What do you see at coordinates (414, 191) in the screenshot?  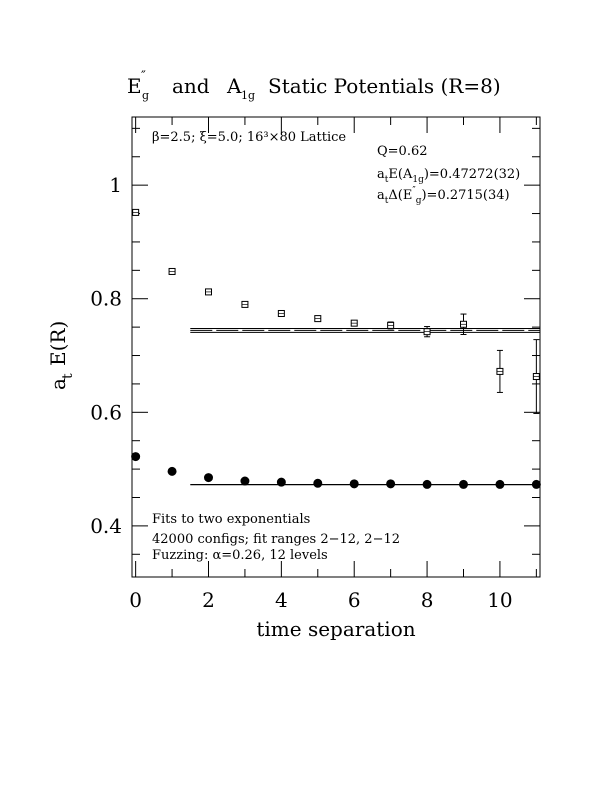 I see `fit-eg-sup: ″` at bounding box center [414, 191].